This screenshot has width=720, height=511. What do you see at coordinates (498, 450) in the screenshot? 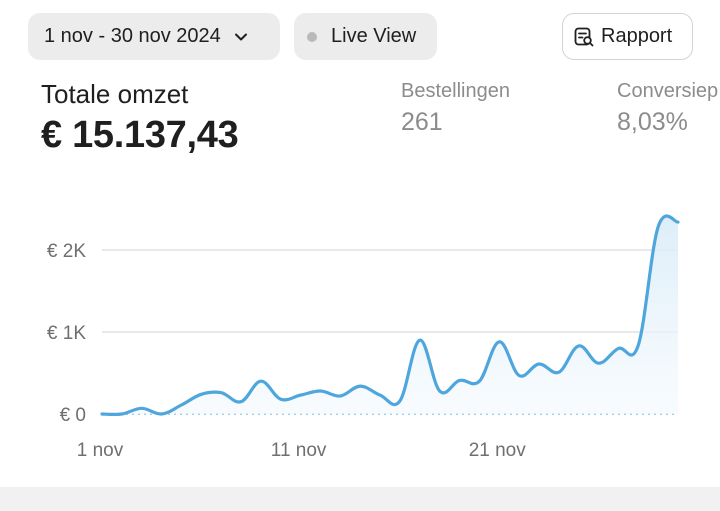
I see `x-tick-label: 21 nov` at bounding box center [498, 450].